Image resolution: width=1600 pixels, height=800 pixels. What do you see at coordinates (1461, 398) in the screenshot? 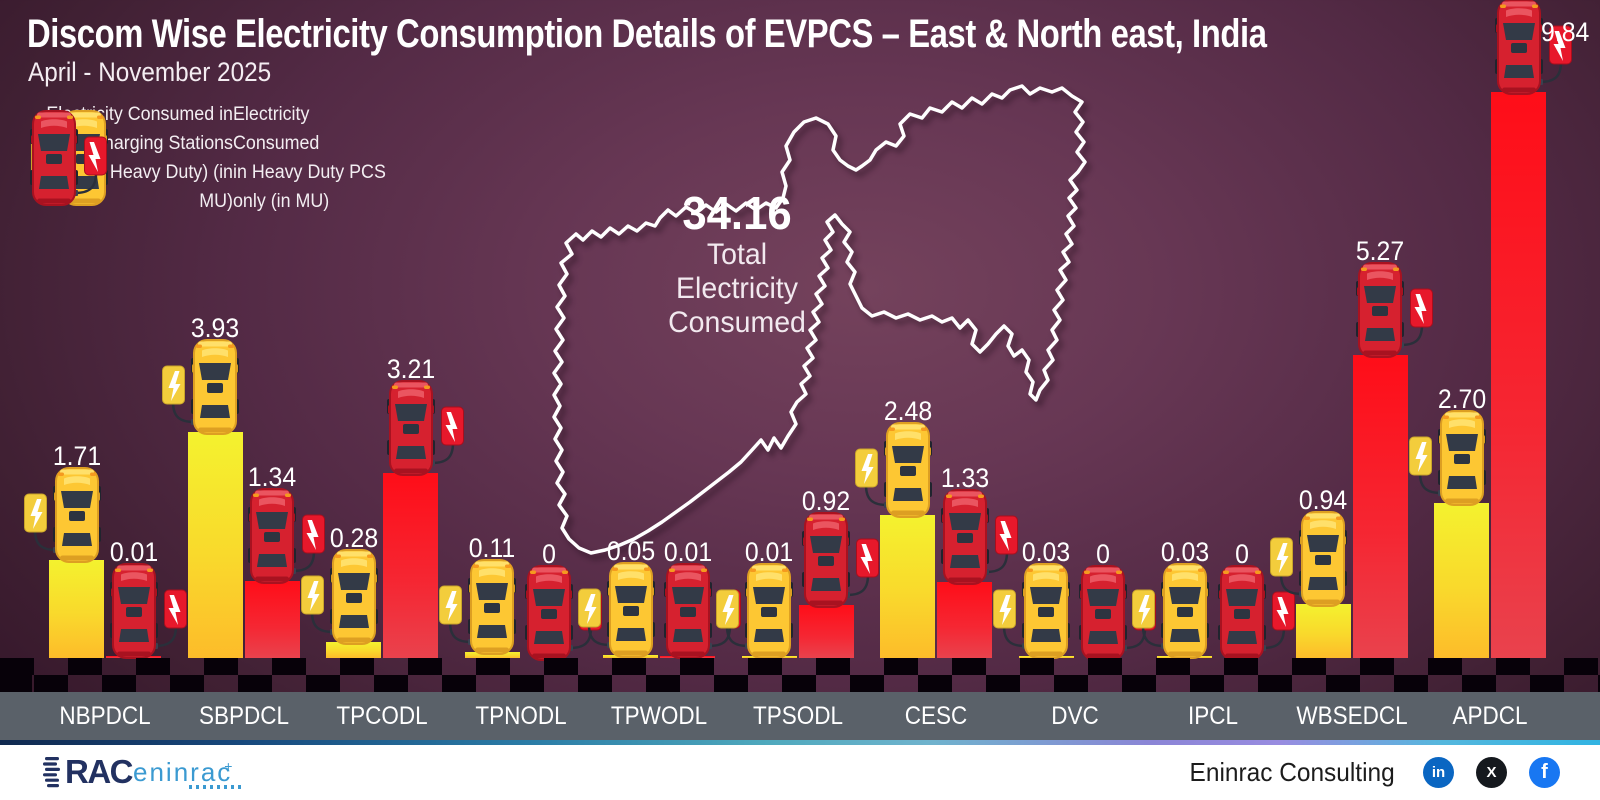
I see `value-label-apdcl-ev: 2.70` at bounding box center [1461, 398].